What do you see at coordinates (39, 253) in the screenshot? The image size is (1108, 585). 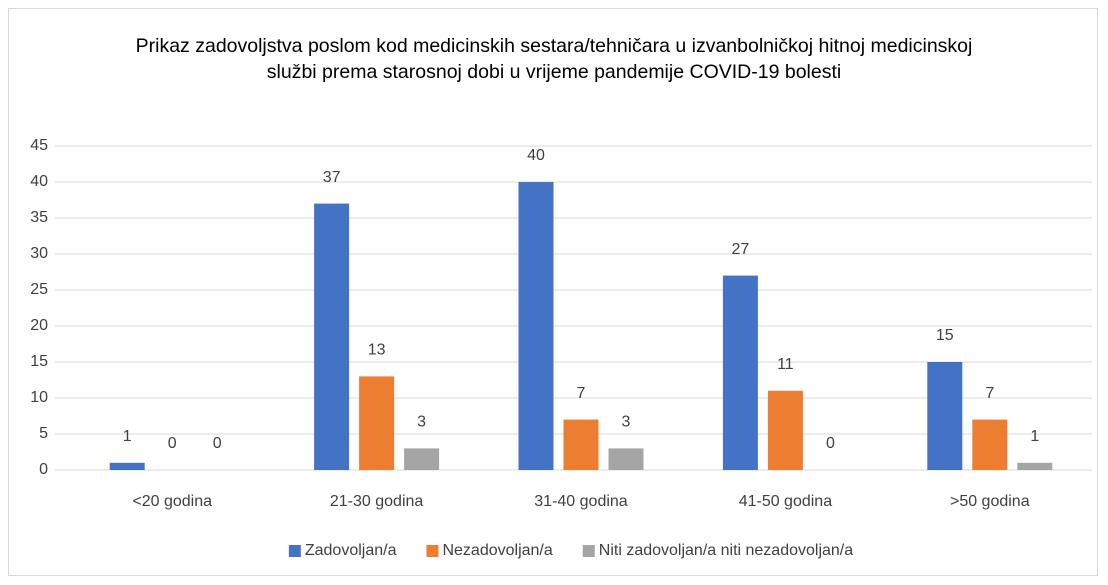 I see `y-tick-label: 30` at bounding box center [39, 253].